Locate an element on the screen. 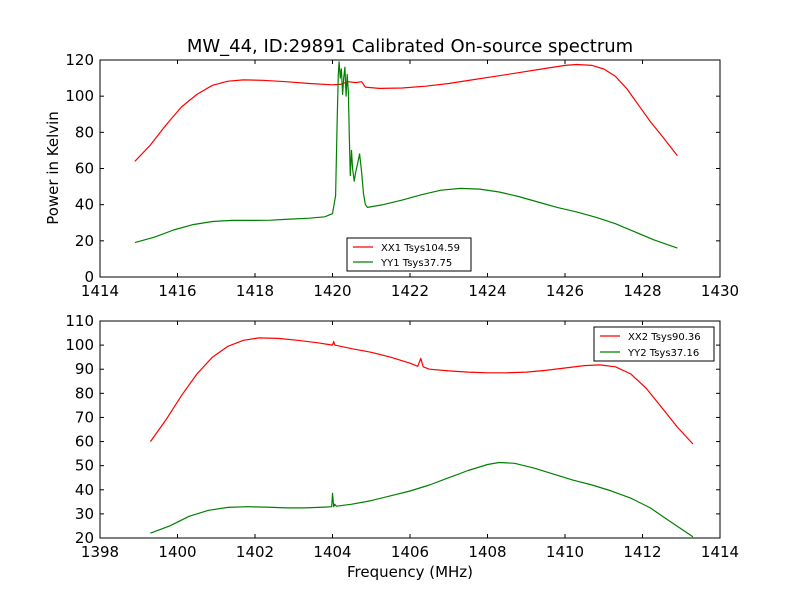 This screenshot has width=800, height=600. x-tick-label-top-7: 1428 is located at coordinates (642, 291).